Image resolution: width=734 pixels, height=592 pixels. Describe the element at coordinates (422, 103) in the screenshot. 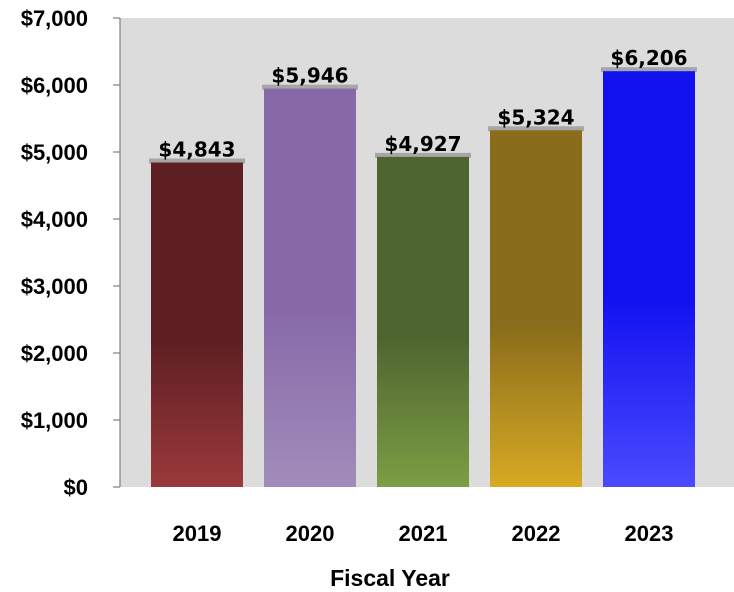

I see `data-labels: $4,843 $5,946 $4,927 $5,324 $6,206` at that location.